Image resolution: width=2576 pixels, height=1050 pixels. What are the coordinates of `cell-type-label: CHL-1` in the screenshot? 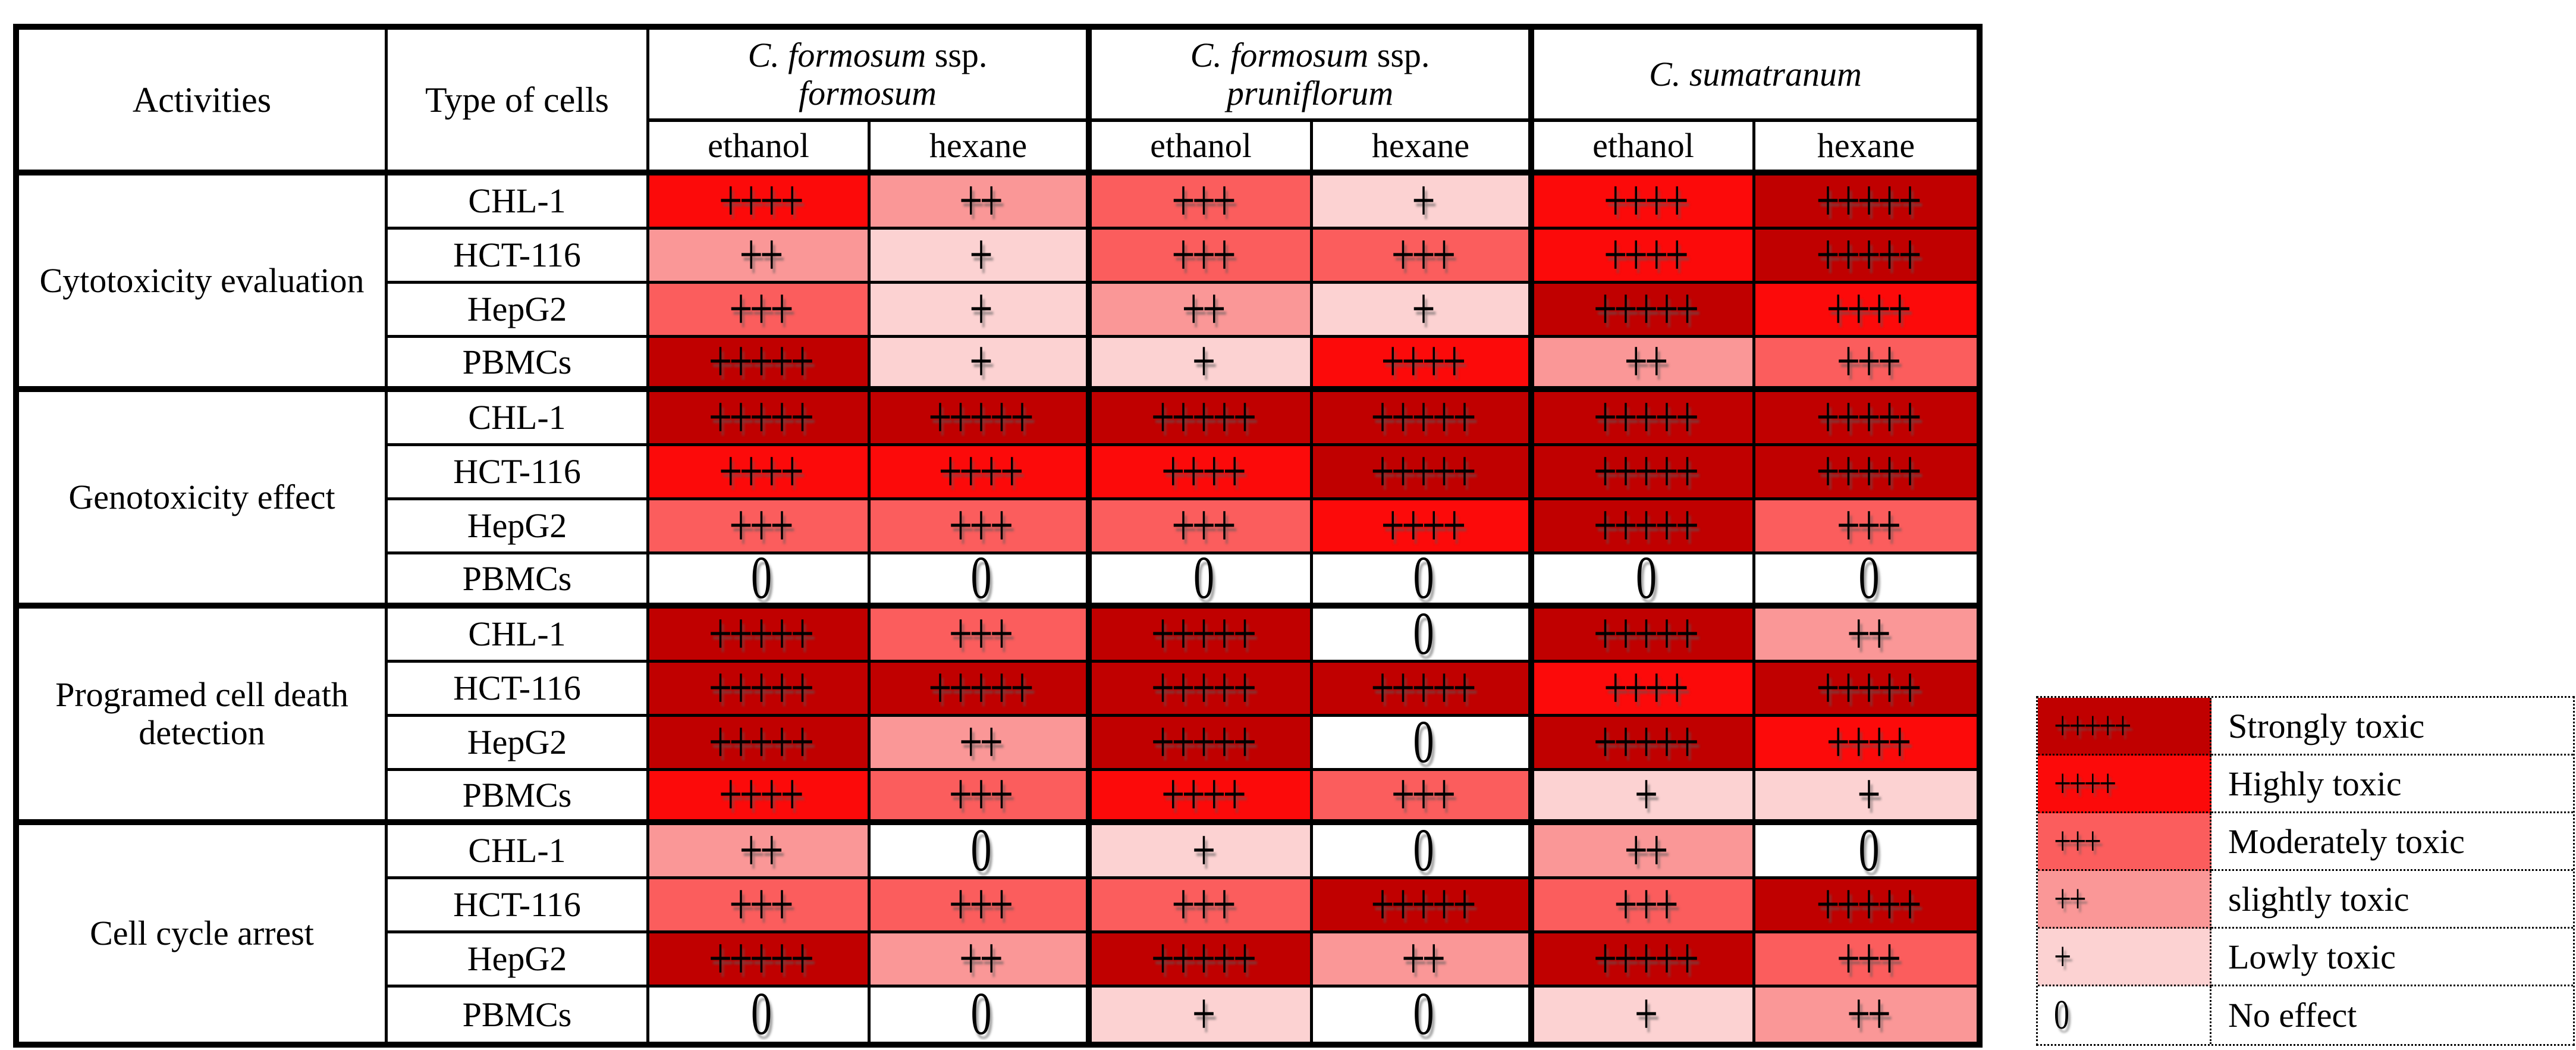 It's located at (518, 852).